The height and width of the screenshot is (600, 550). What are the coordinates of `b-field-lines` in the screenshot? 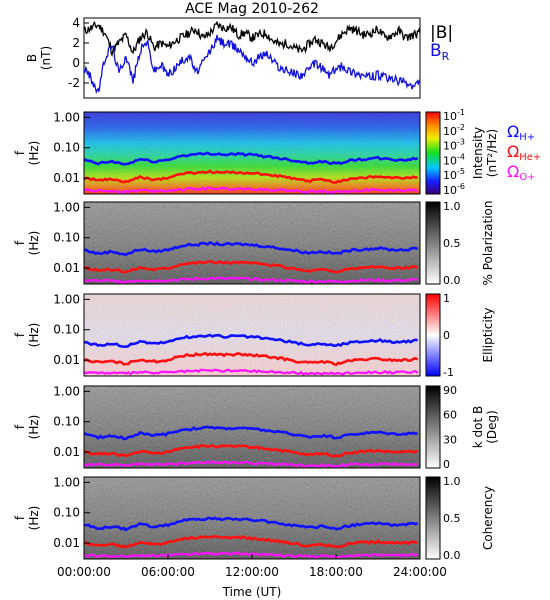 It's located at (252, 57).